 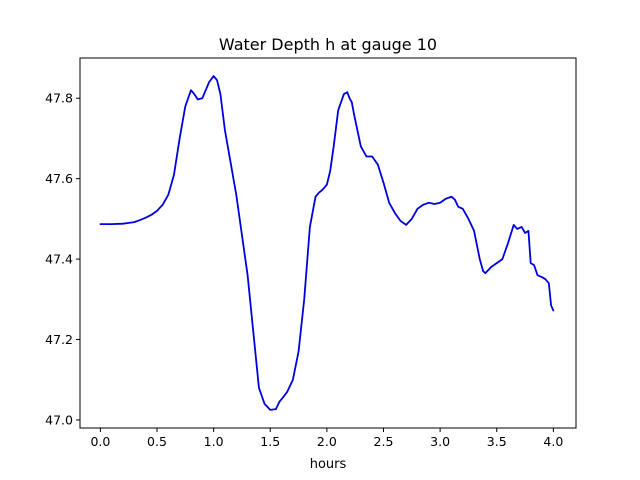 I want to click on x-axis: 0.0 0.5 1.0 1.5 2.0 2.5 3.0 3.5 4.0, so click(x=326, y=438).